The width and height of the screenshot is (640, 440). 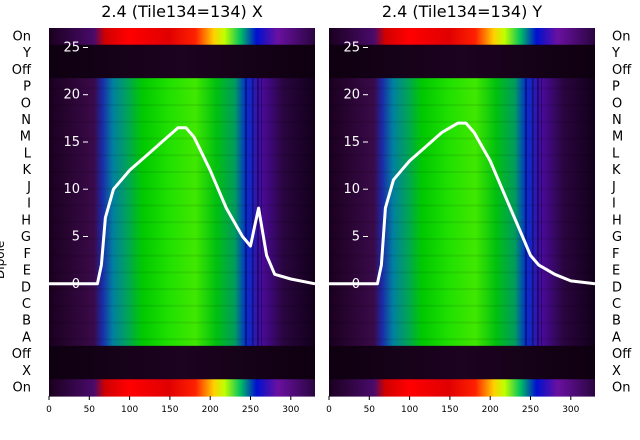 I want to click on row-label: F, so click(x=615, y=254).